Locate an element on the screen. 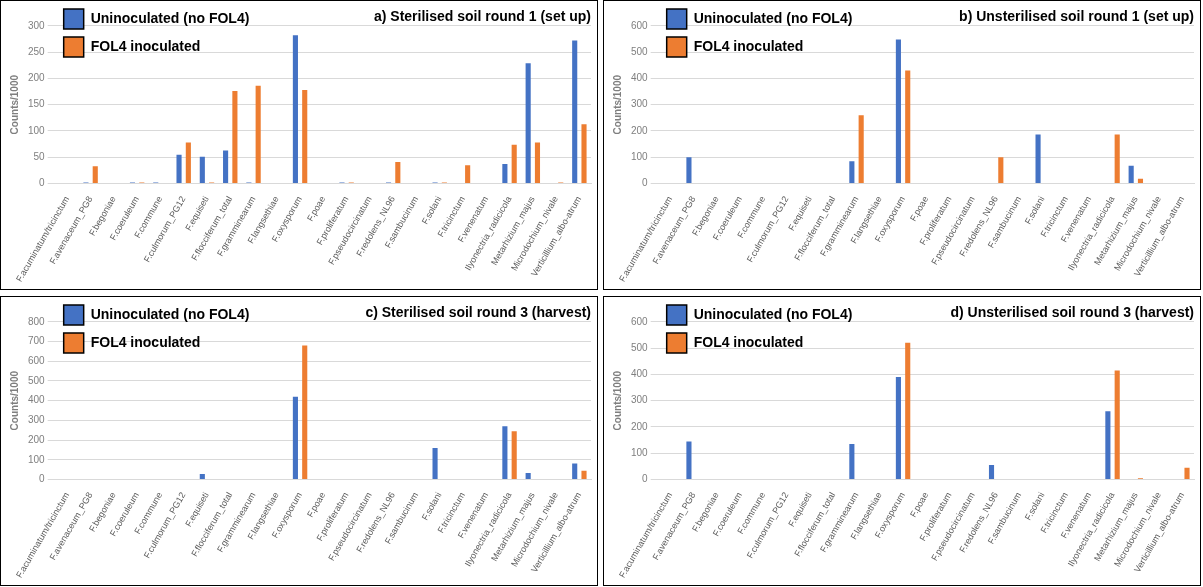 This screenshot has width=1203, height=587. chart-title: a) Sterilised soil round 1 (set up) is located at coordinates (482, 16).